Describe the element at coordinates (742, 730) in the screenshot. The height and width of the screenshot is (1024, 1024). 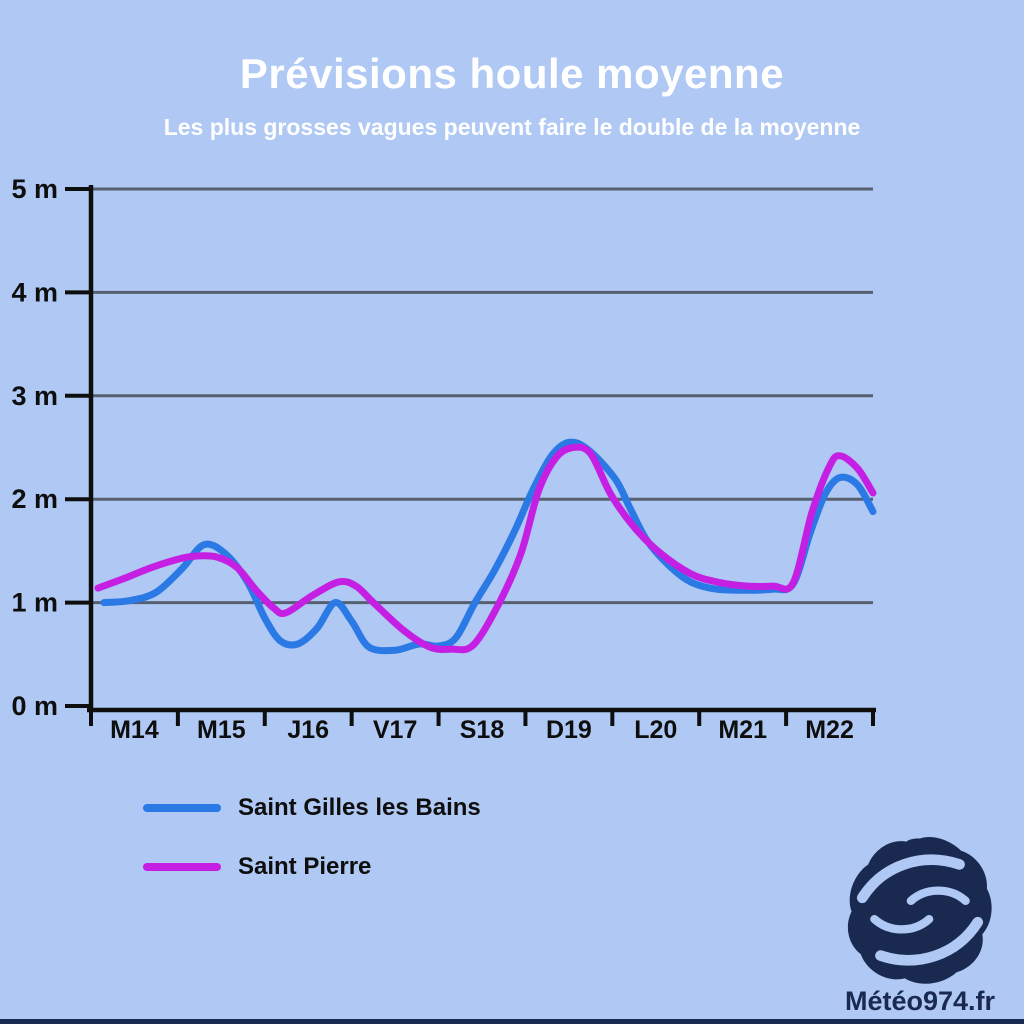
I see `x-tick-label: M21` at that location.